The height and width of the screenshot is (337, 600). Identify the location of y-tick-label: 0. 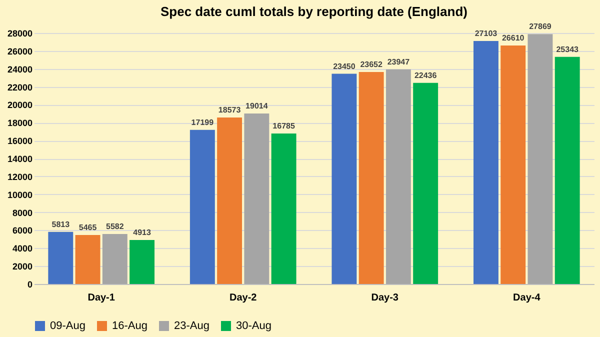
(29, 285).